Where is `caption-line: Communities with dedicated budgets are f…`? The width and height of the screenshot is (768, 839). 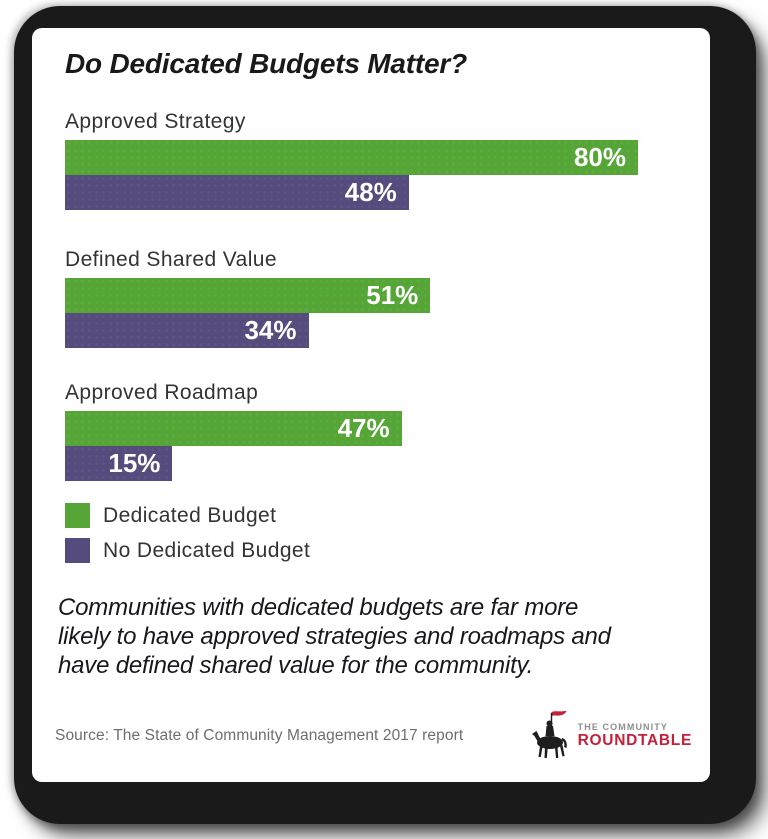 caption-line: Communities with dedicated budgets are f… is located at coordinates (318, 607).